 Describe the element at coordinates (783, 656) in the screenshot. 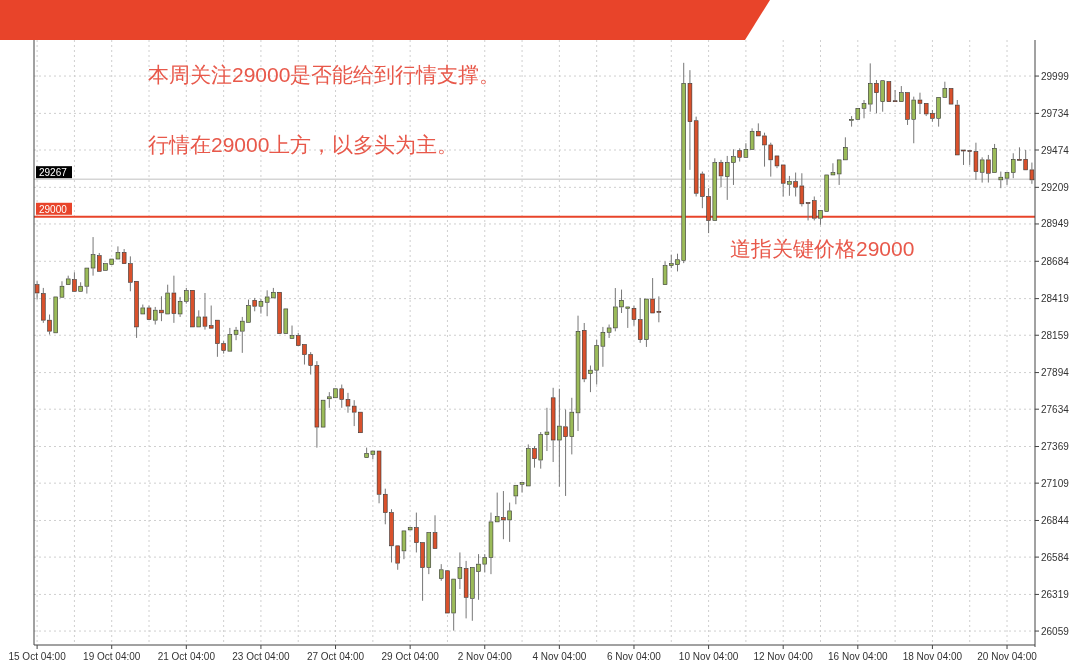

I see `x-tick-label: 12 Nov 04:00` at that location.